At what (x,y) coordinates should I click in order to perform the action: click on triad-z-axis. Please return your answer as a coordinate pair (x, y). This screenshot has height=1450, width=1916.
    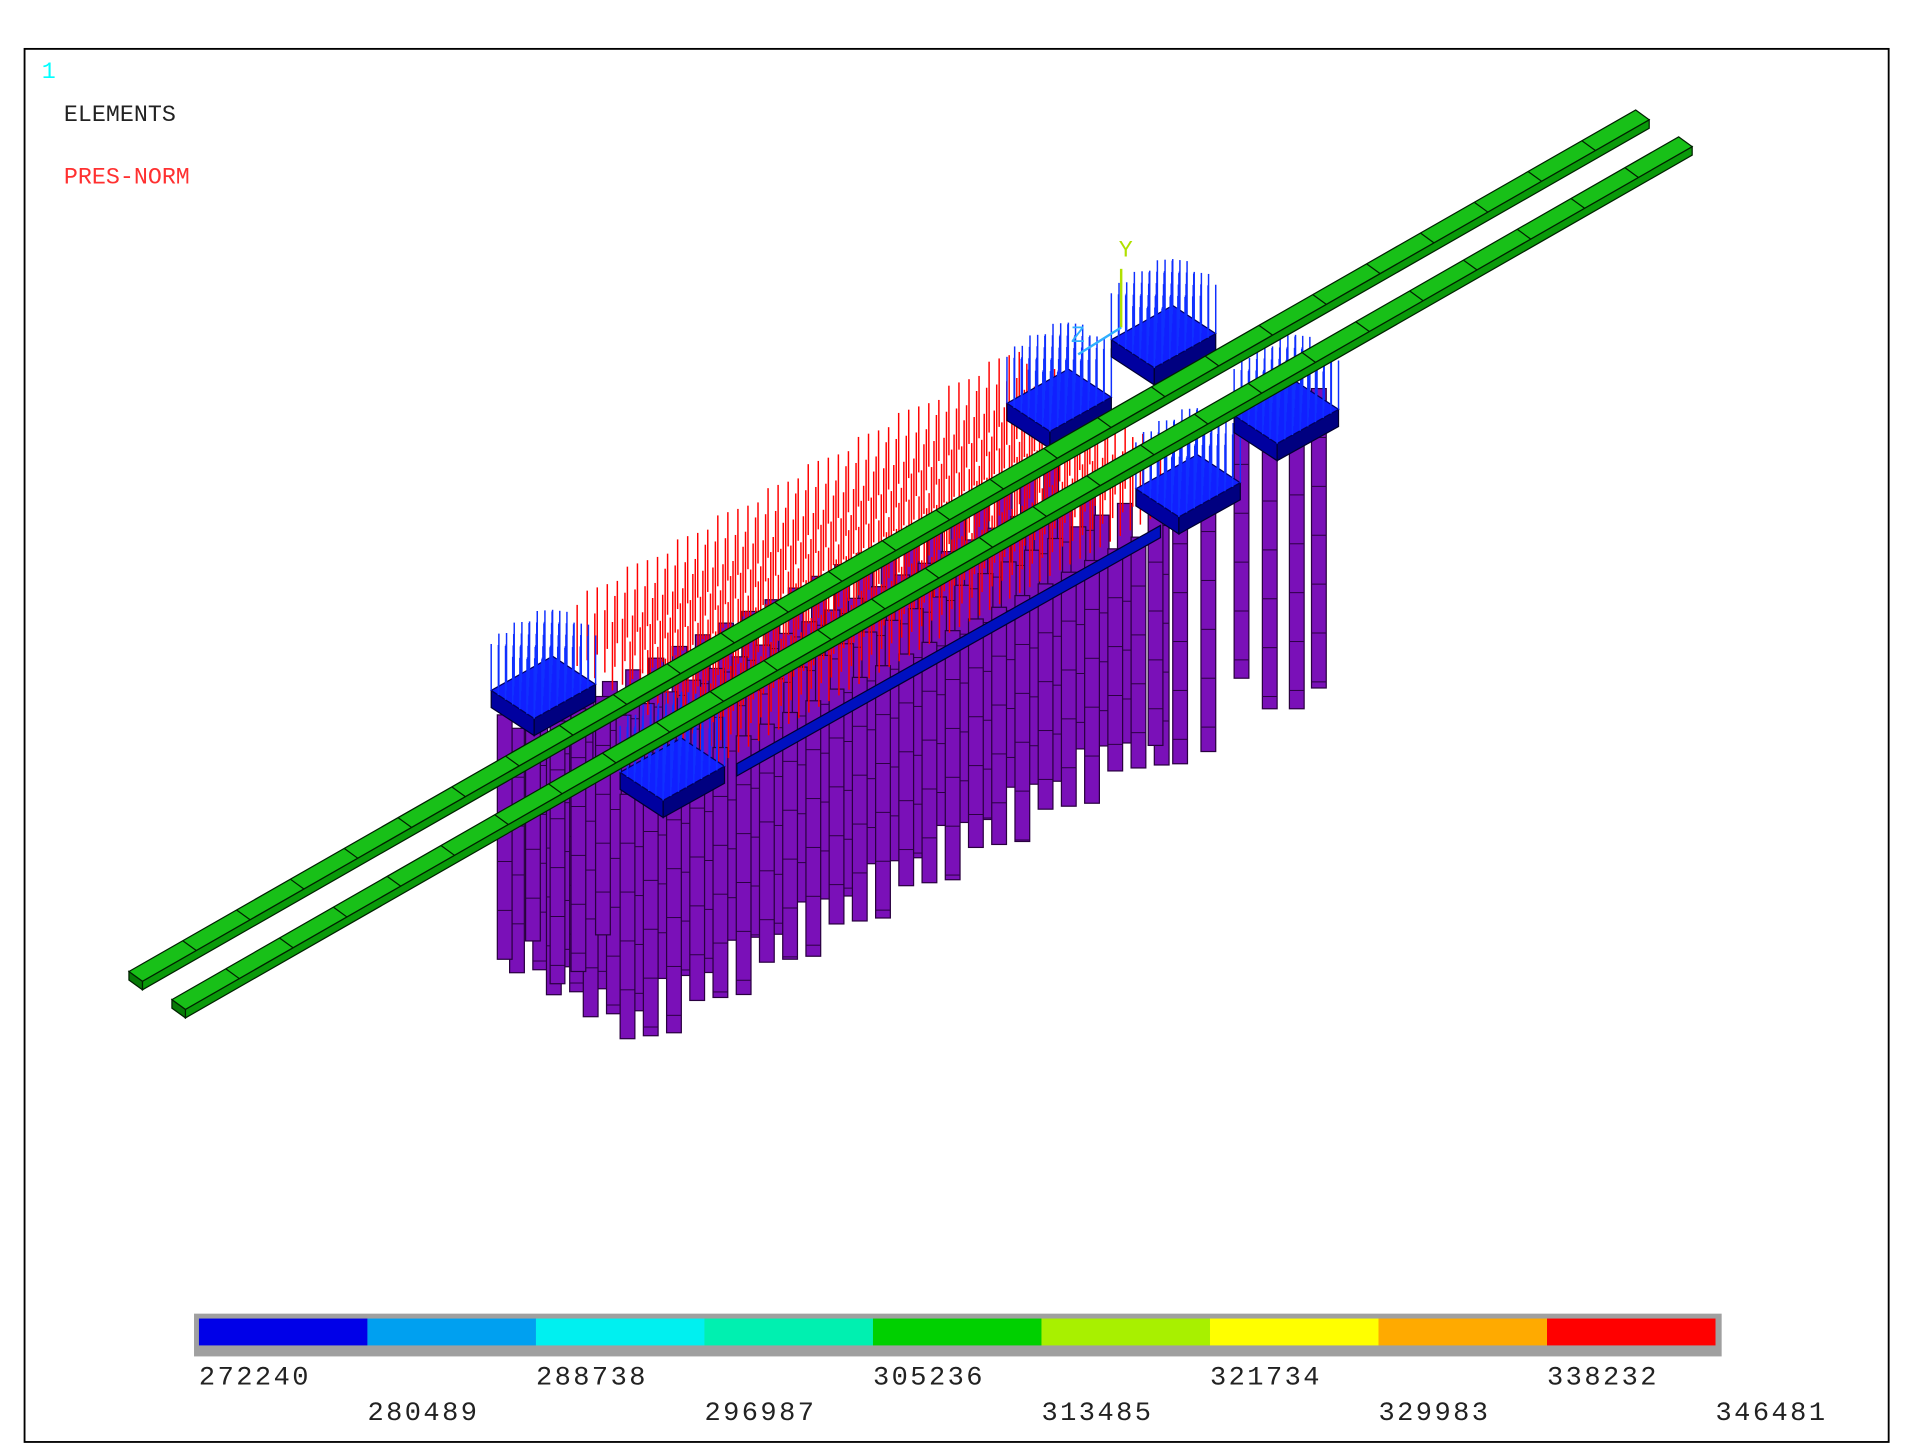
    Looking at the image, I should click on (1099, 341).